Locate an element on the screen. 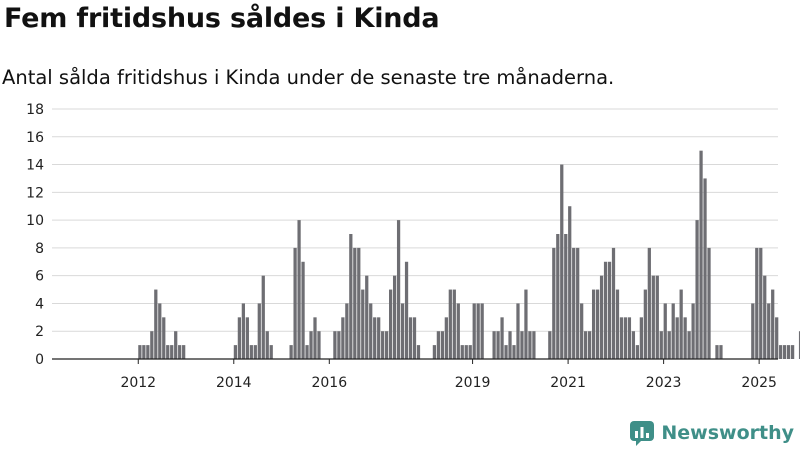 This screenshot has height=450, width=800. x-tick-label: 2014 is located at coordinates (234, 383).